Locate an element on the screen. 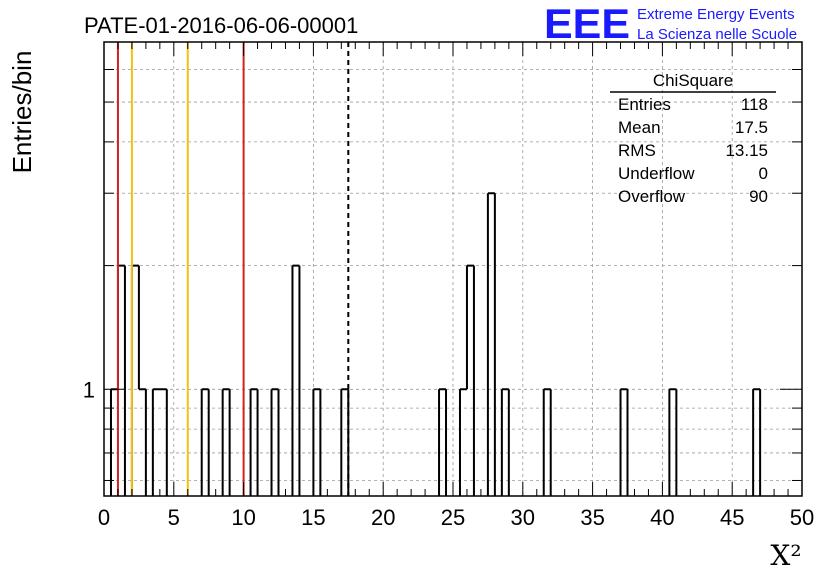 This screenshot has height=572, width=836. stats-label: RMS is located at coordinates (637, 150).